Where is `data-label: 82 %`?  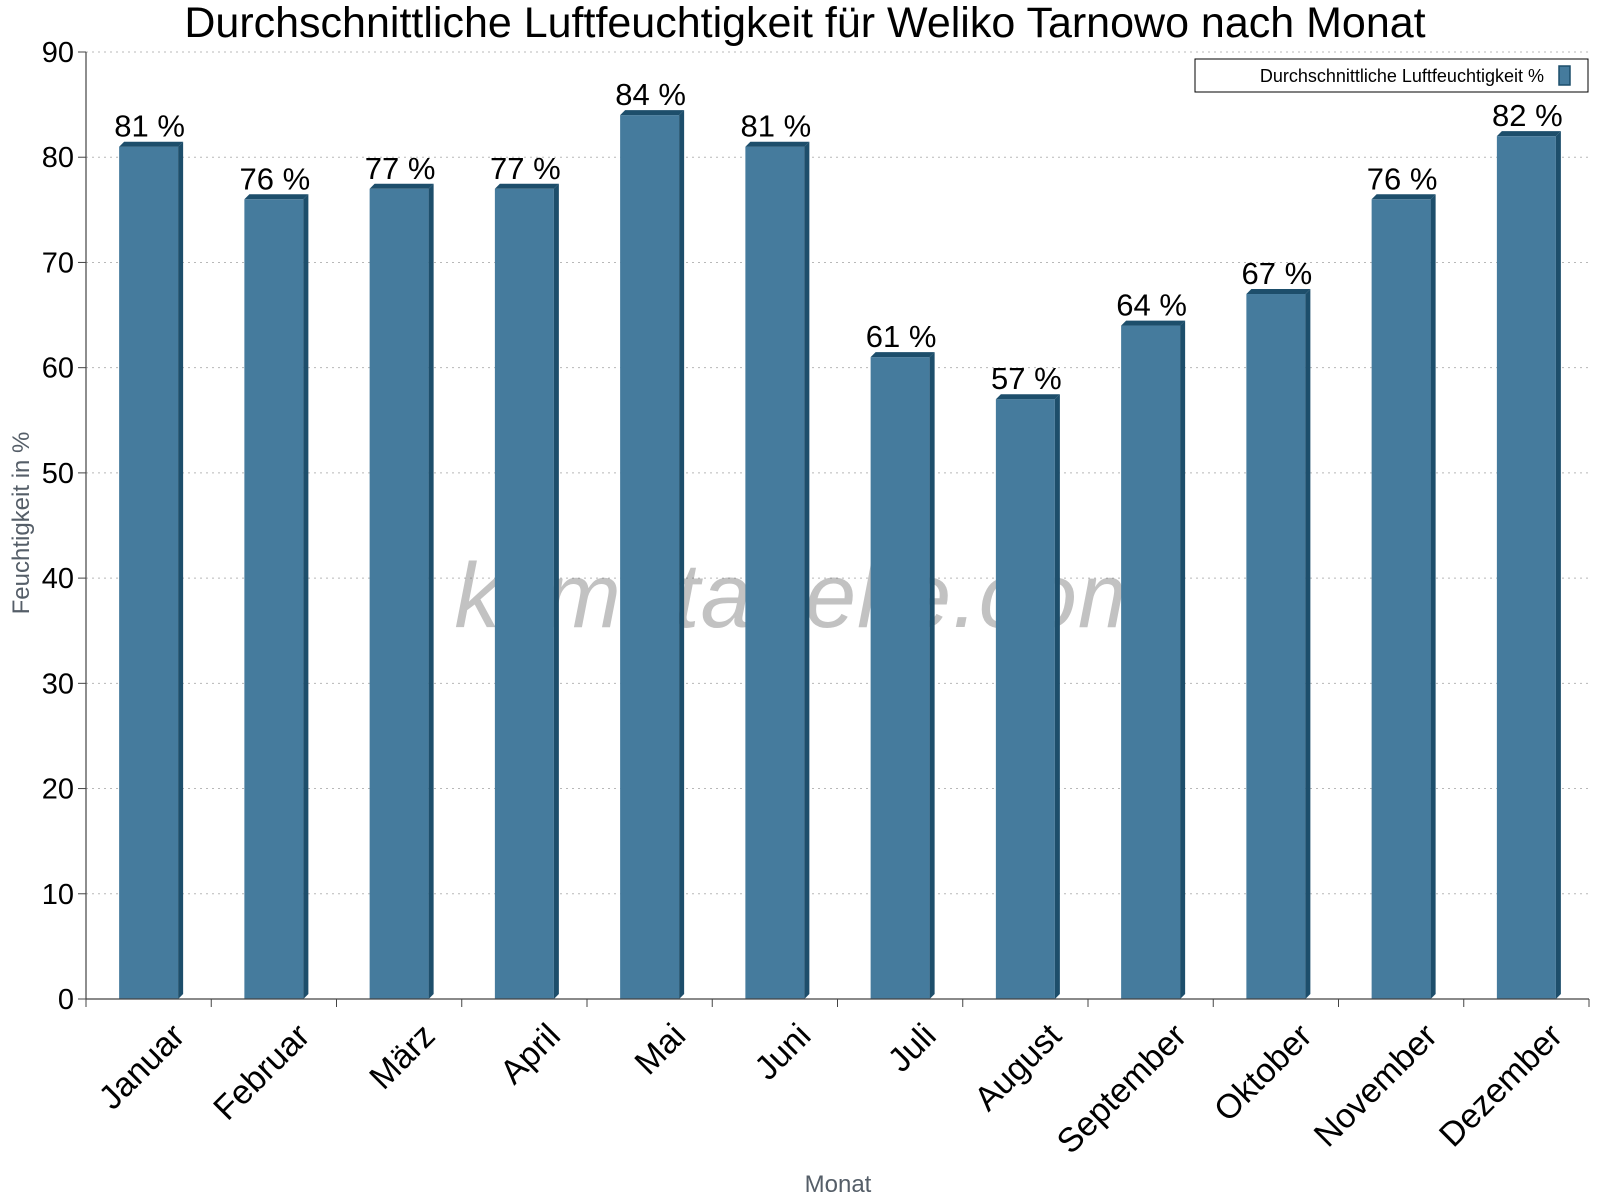
data-label: 82 % is located at coordinates (1527, 115).